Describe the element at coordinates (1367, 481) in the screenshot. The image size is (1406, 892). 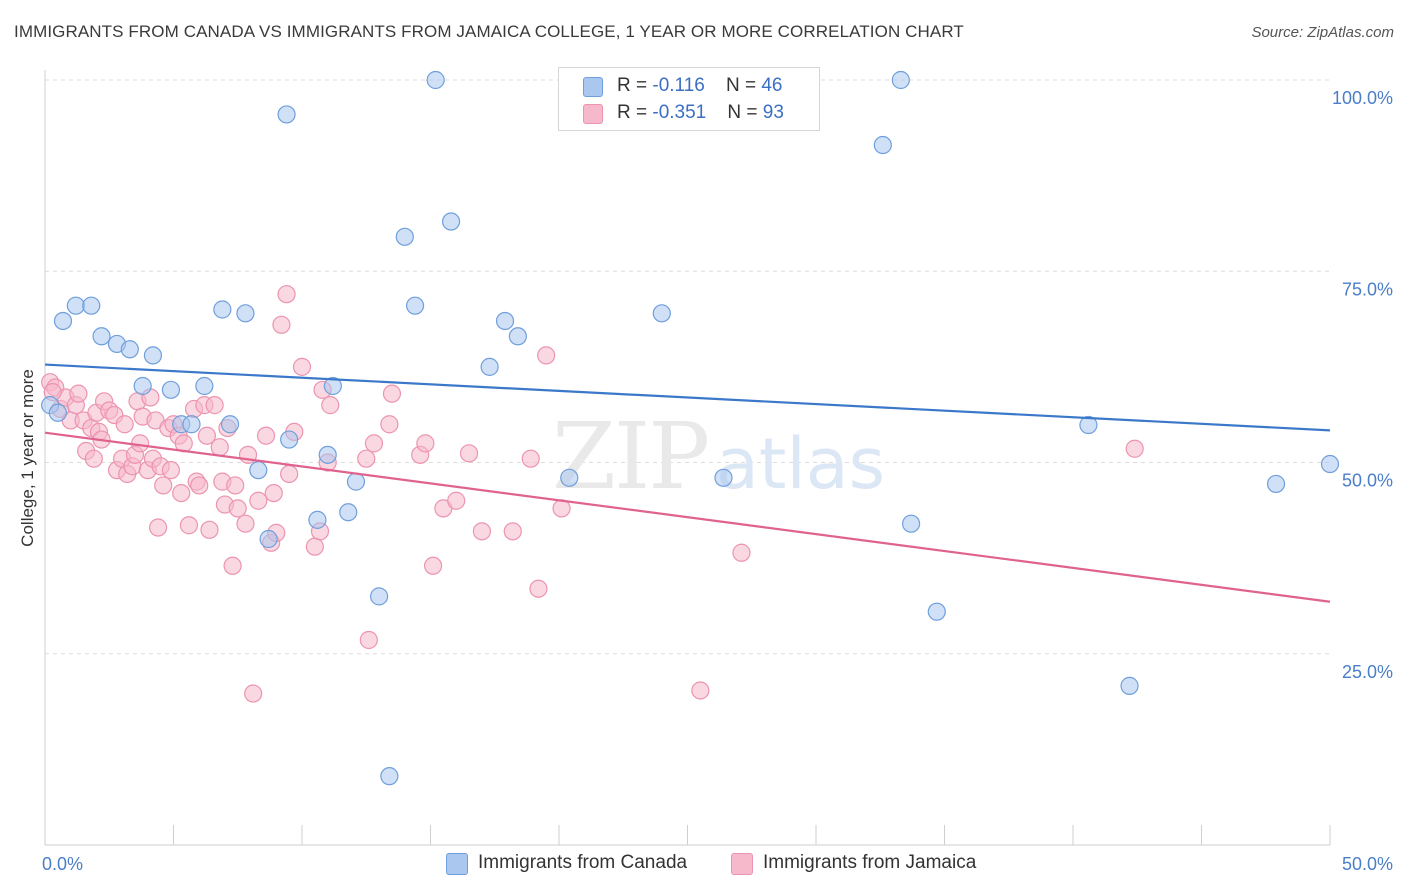
I see `y-tick-label: 50.0%` at that location.